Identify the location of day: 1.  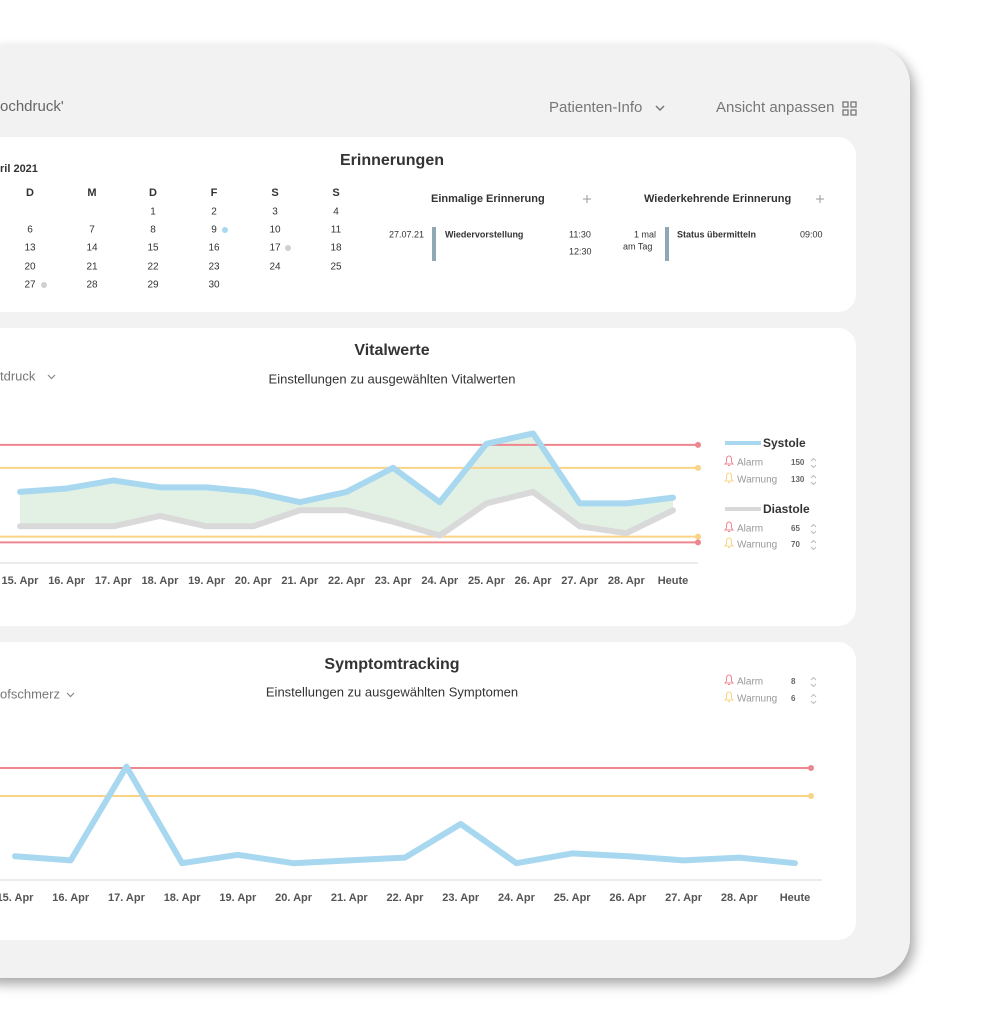
(153, 212).